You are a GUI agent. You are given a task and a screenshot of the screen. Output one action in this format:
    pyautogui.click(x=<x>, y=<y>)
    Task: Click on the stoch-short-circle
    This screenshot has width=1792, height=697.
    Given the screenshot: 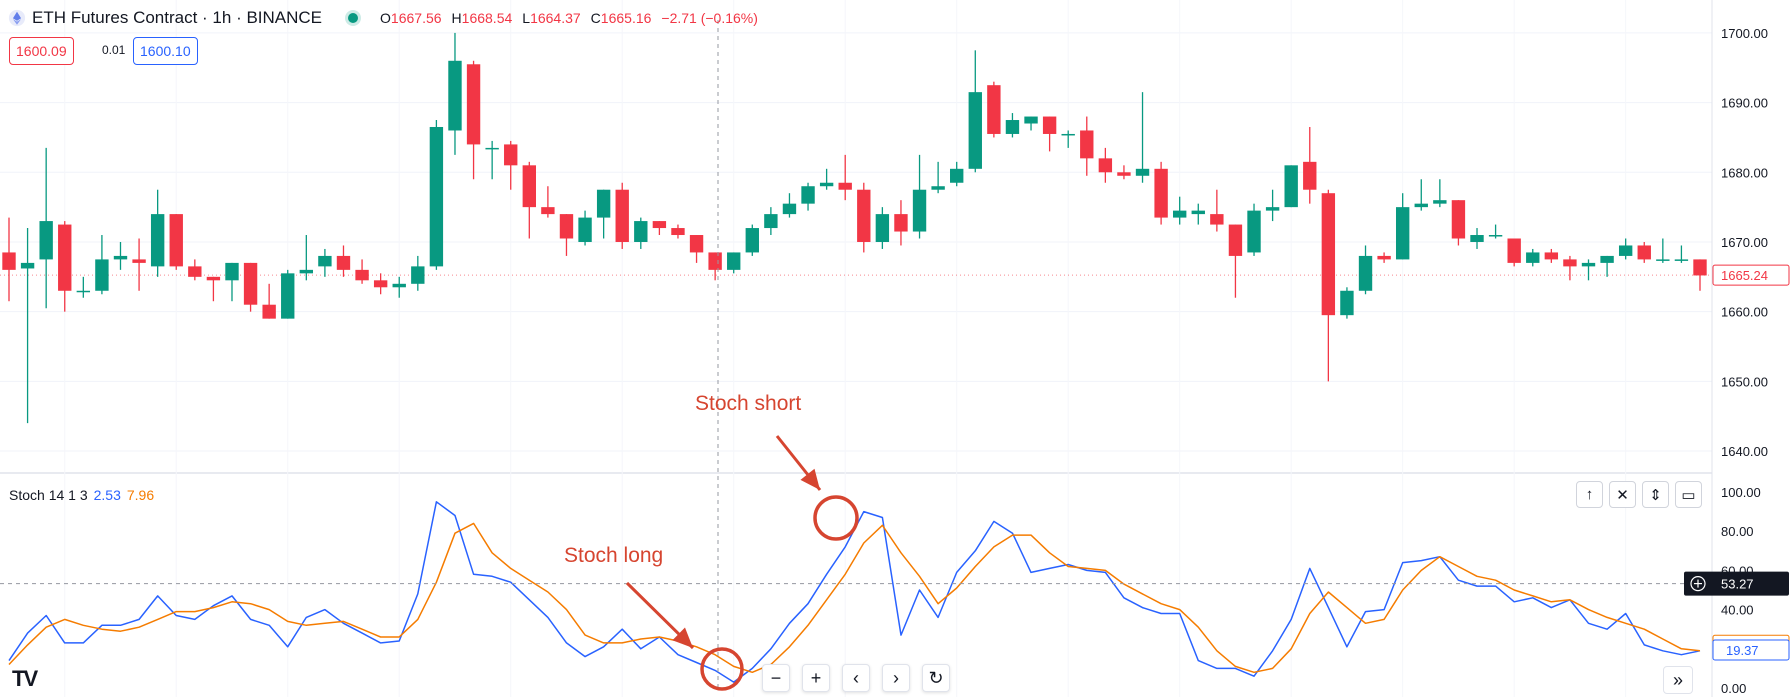 What is the action you would take?
    pyautogui.click(x=836, y=518)
    